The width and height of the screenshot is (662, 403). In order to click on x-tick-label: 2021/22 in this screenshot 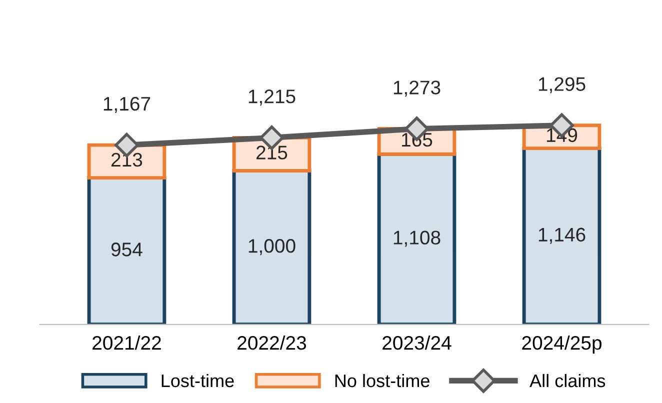, I will do `click(126, 343)`.